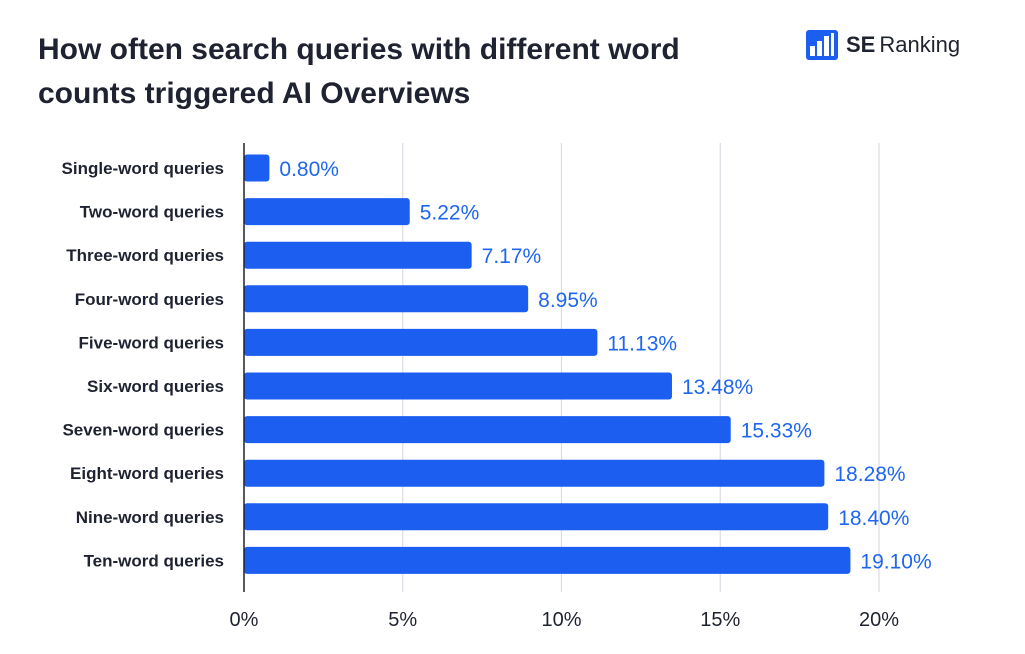 Image resolution: width=1025 pixels, height=654 pixels. Describe the element at coordinates (642, 343) in the screenshot. I see `value-label-5: 11.13%` at that location.